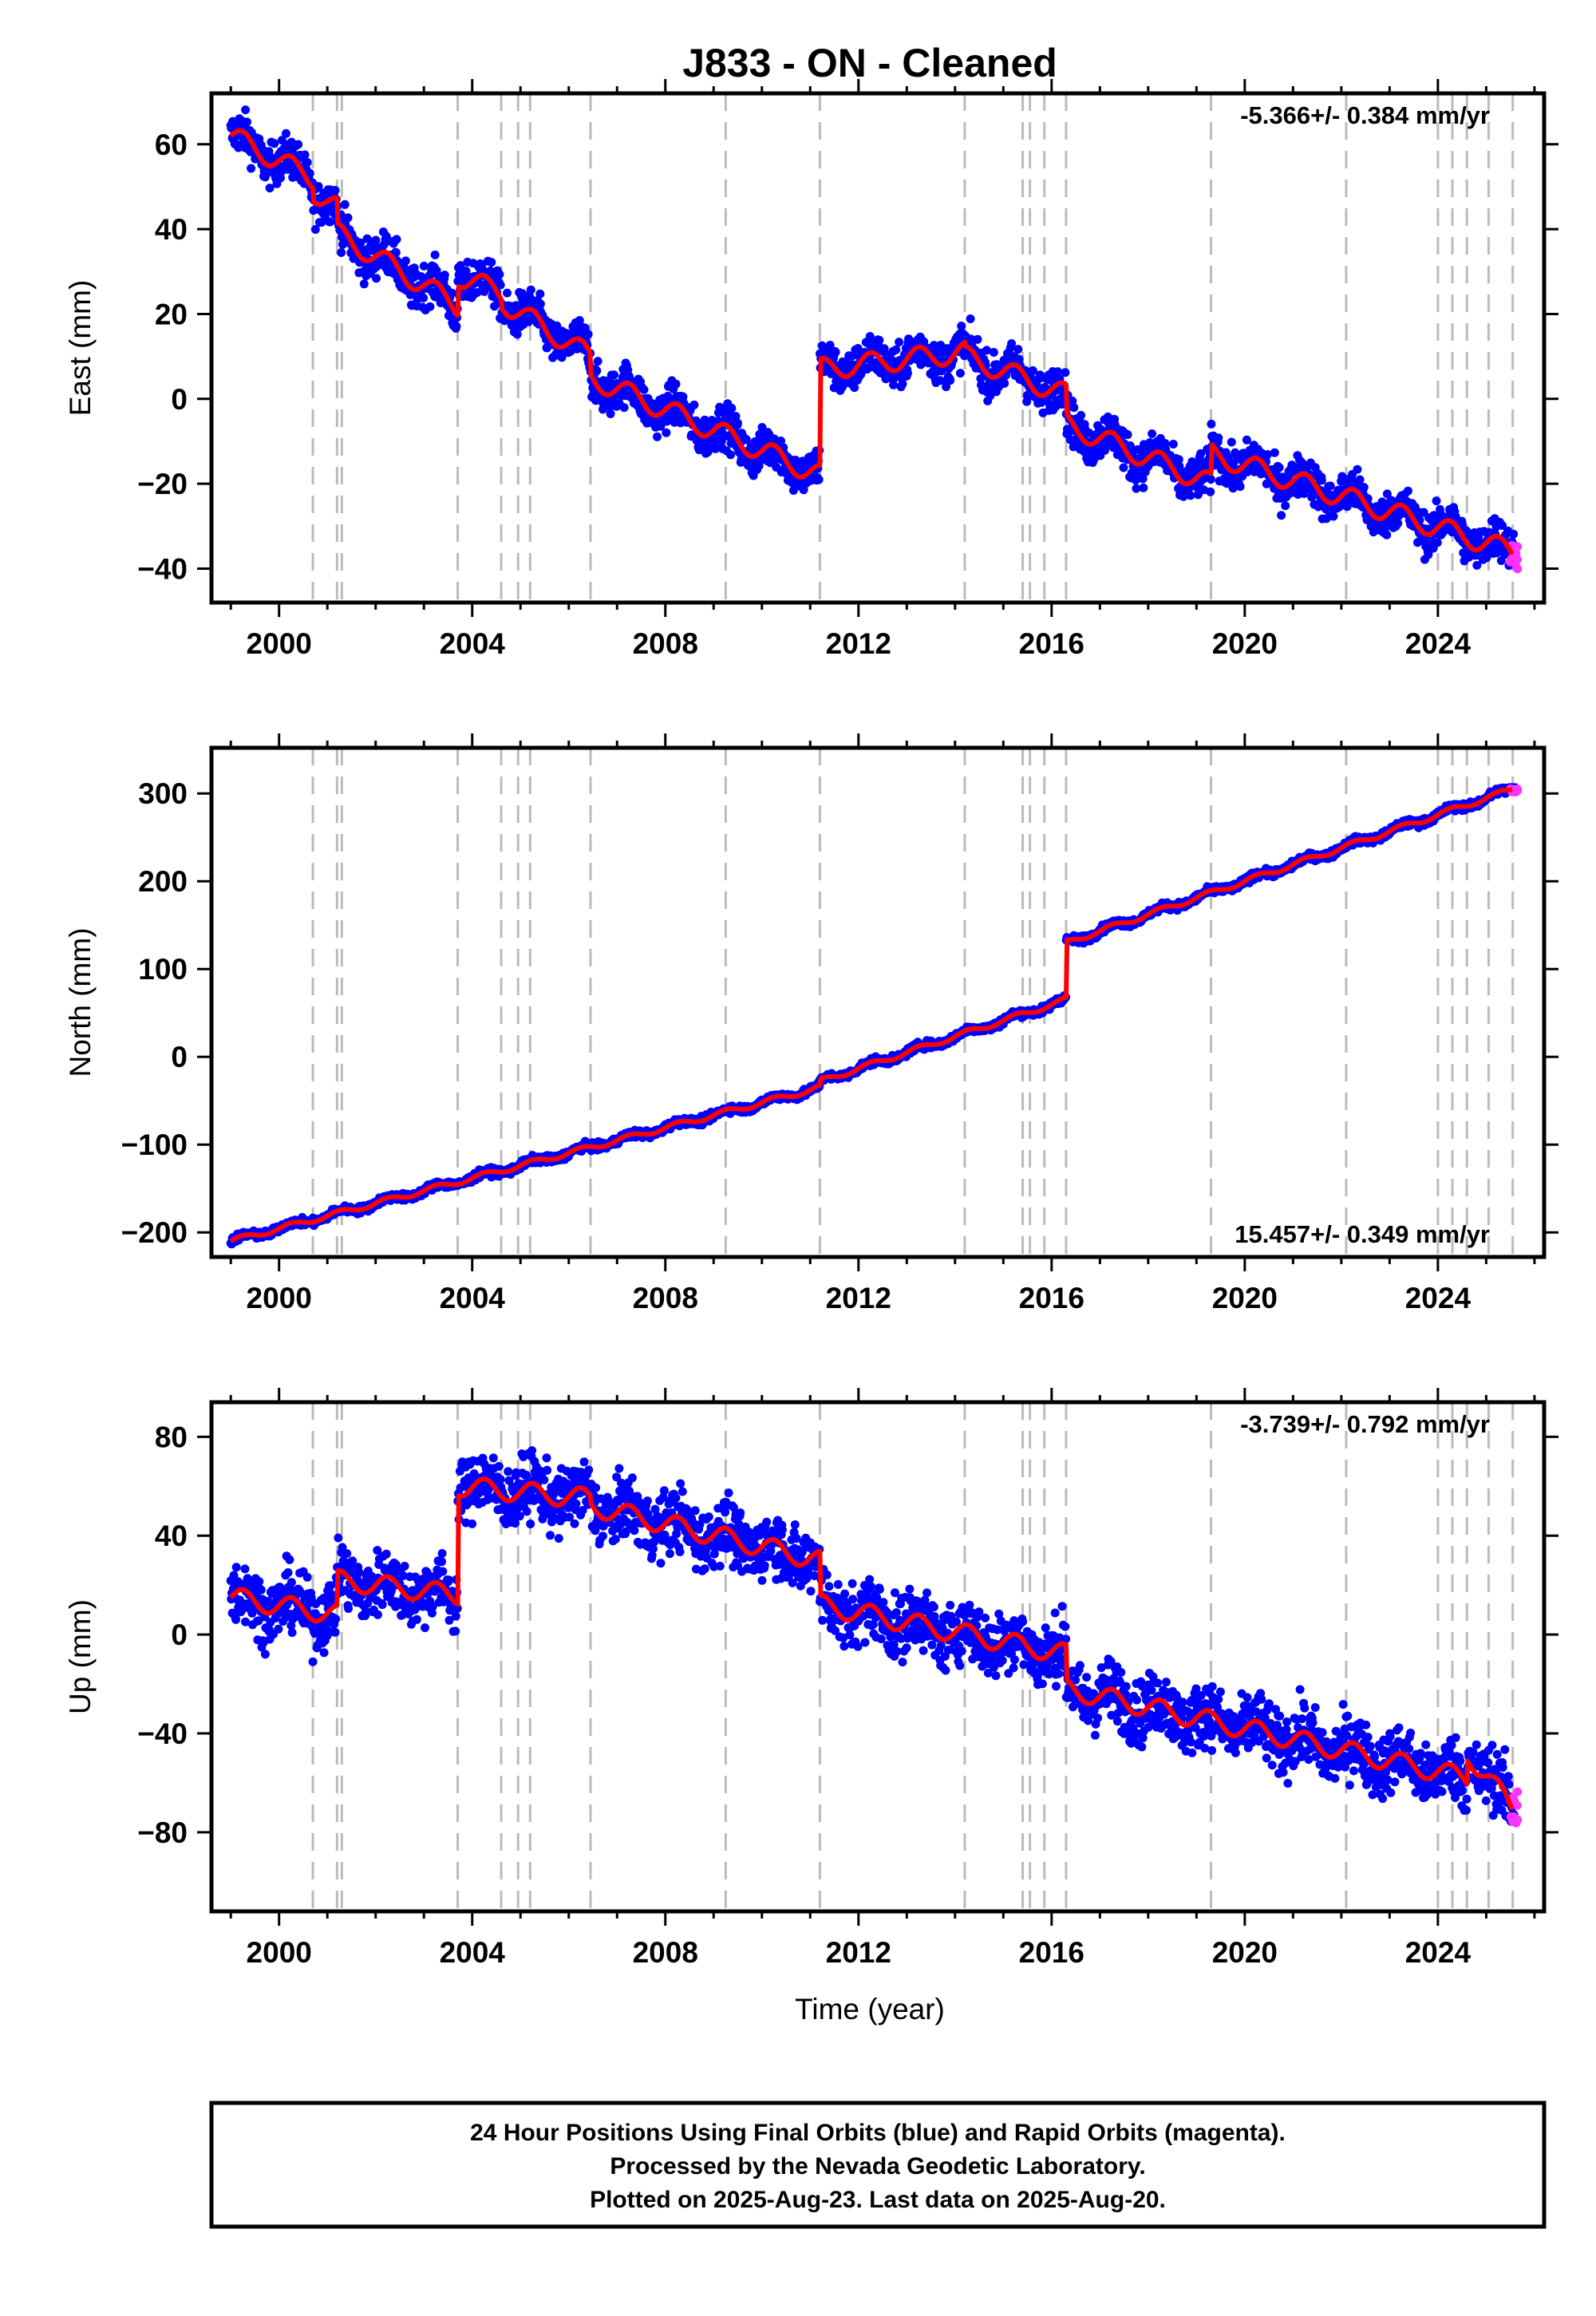  What do you see at coordinates (1245, 643) in the screenshot?
I see `x-tick-label: 2020` at bounding box center [1245, 643].